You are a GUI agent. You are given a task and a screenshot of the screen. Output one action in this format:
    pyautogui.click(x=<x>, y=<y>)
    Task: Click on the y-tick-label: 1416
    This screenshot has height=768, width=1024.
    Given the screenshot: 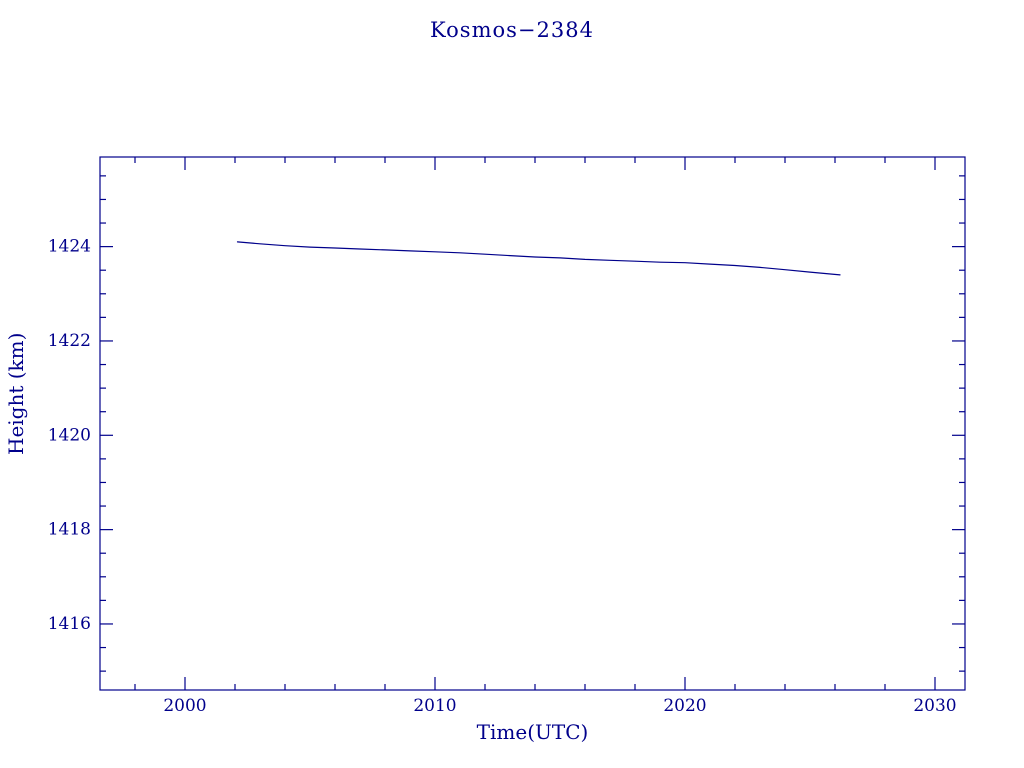 What is the action you would take?
    pyautogui.click(x=69, y=624)
    